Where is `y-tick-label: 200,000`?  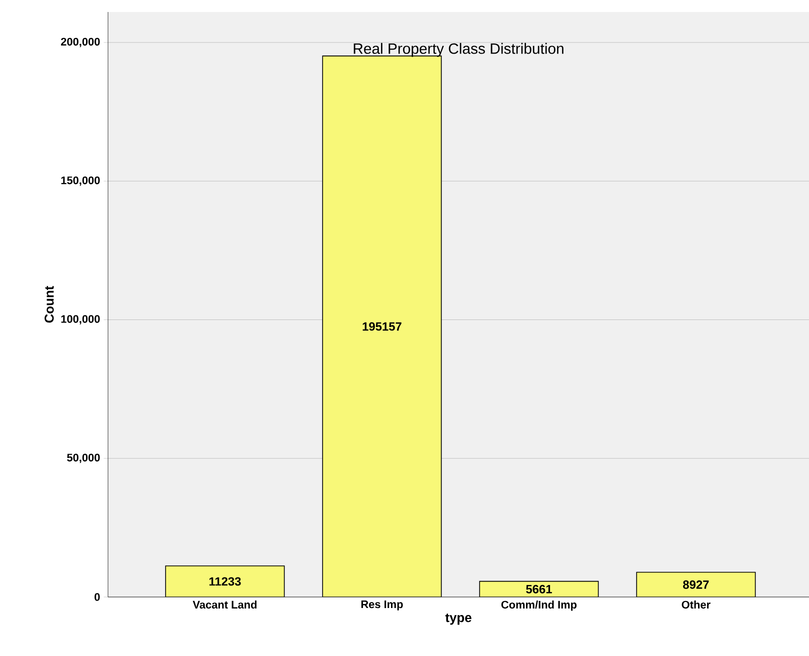 y-tick-label: 200,000 is located at coordinates (80, 43).